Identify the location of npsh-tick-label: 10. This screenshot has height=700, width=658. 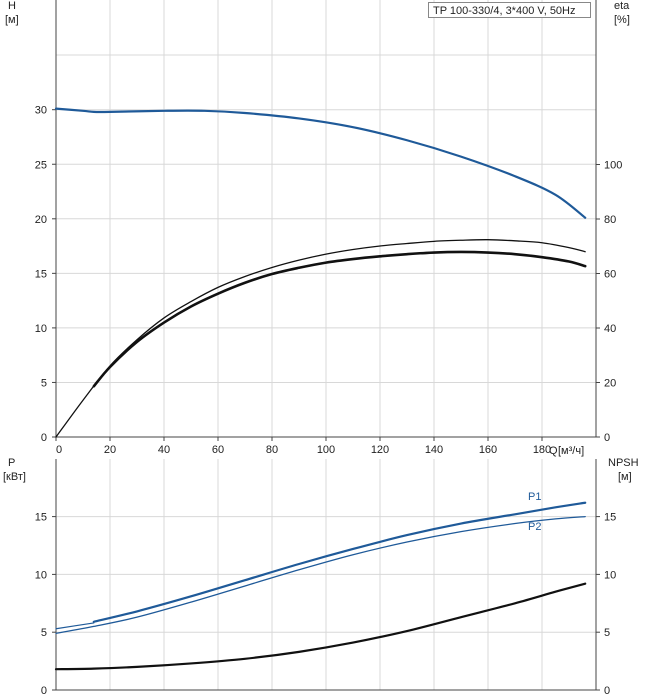
(610, 575).